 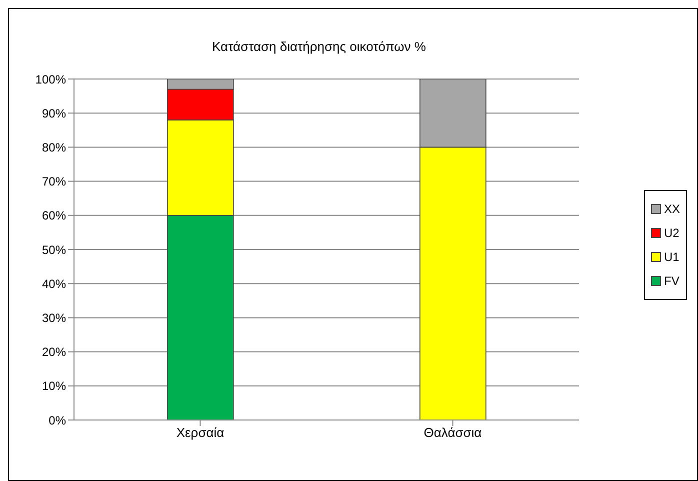 I want to click on y-tick-label: 0%, so click(x=57, y=420).